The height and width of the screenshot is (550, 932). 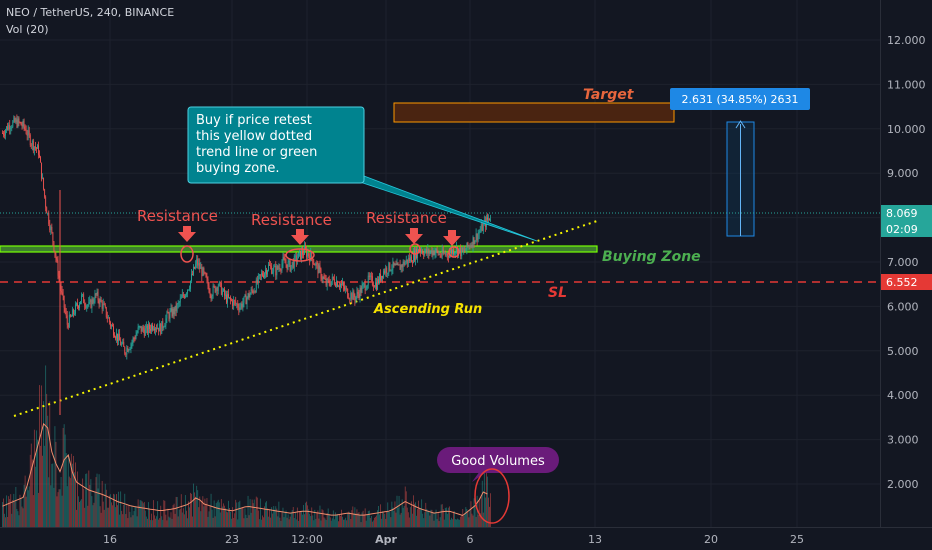 What do you see at coordinates (453, 539) in the screenshot?
I see `time-axis: 16 23 12:00 Apr 6 13 20 25` at bounding box center [453, 539].